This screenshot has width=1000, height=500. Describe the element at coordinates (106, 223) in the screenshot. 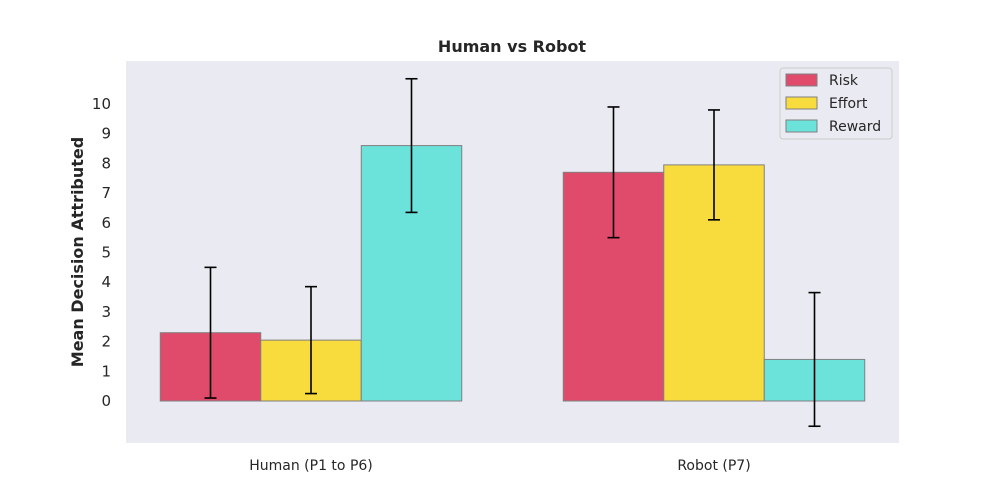

I see `y-tick-label: 6` at that location.